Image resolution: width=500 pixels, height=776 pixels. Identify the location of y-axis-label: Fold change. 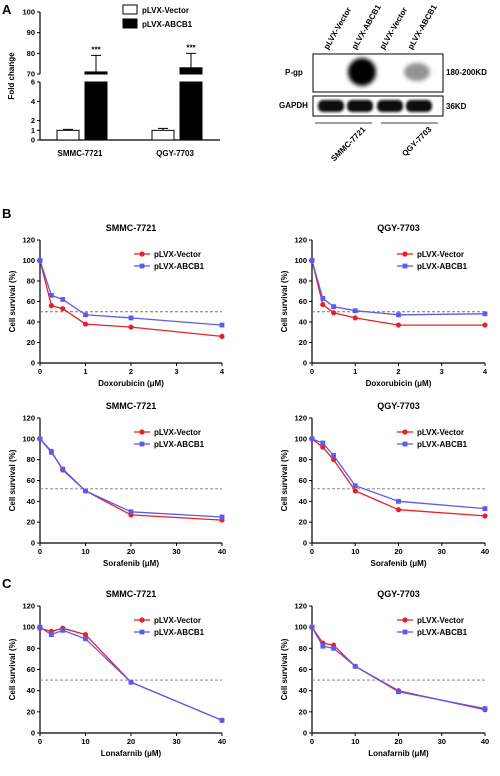
(11, 76).